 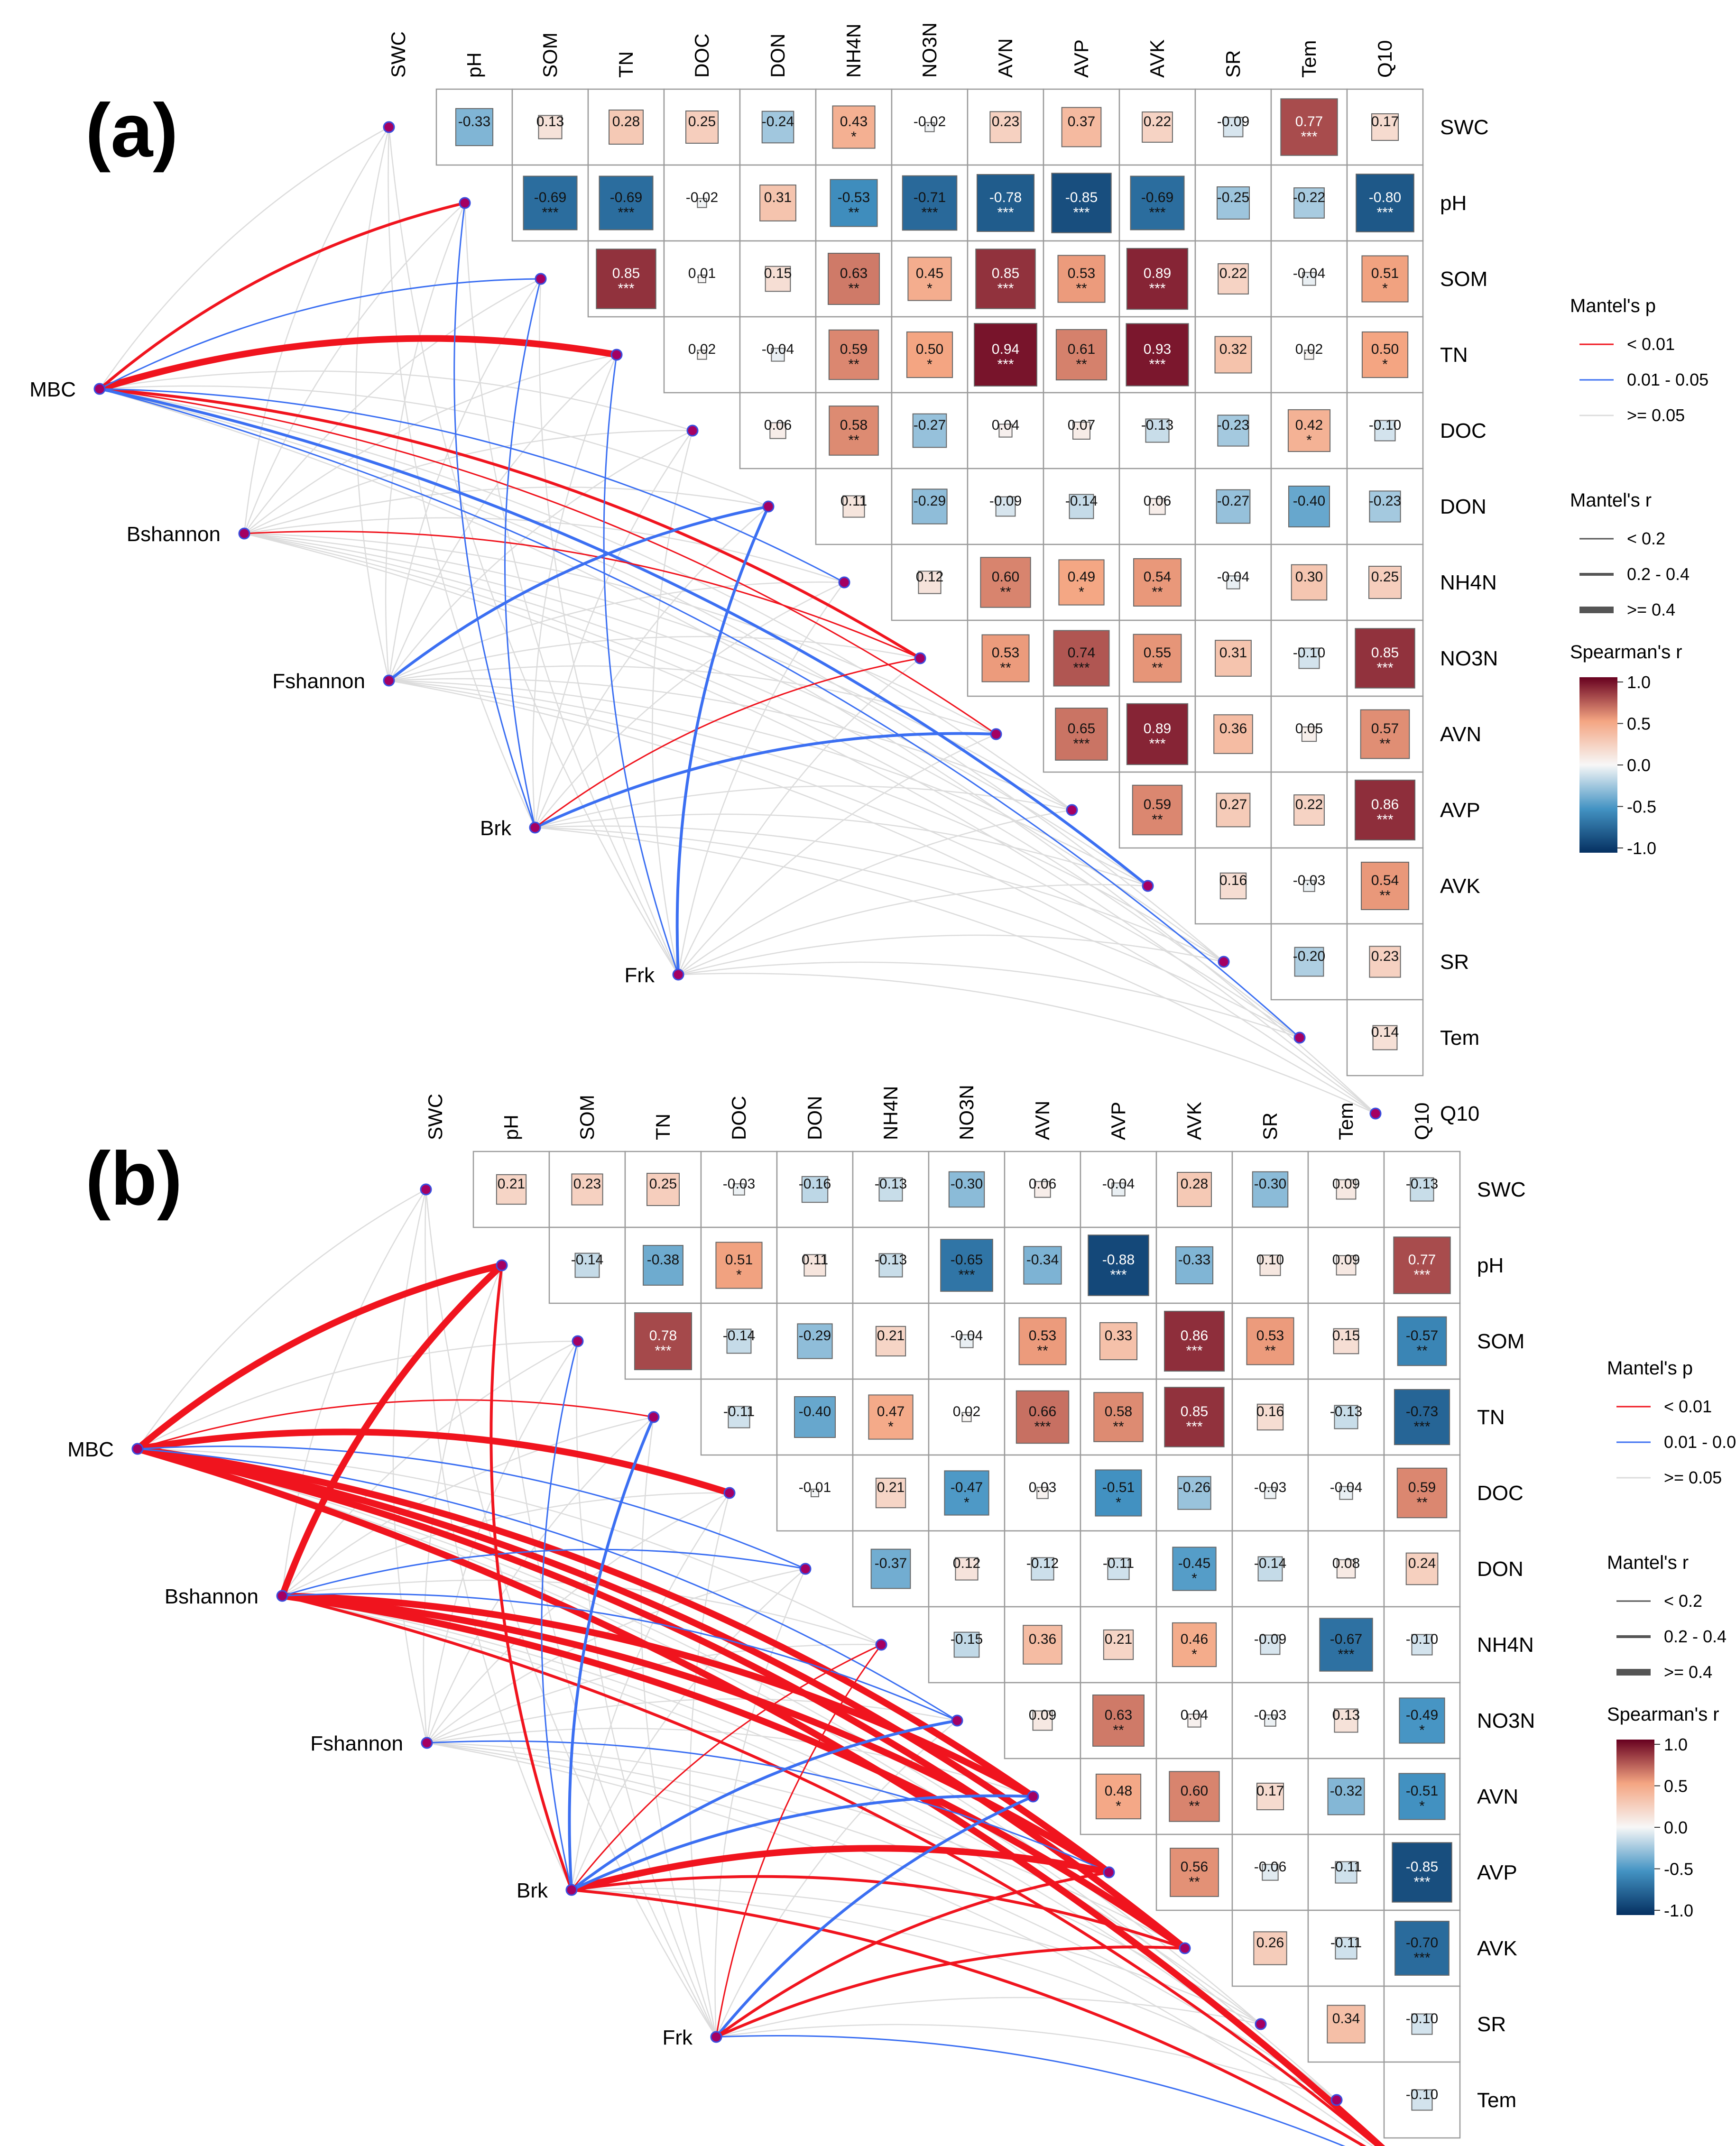 I want to click on corr-tile-no3n-tem, so click(x=1346, y=1720).